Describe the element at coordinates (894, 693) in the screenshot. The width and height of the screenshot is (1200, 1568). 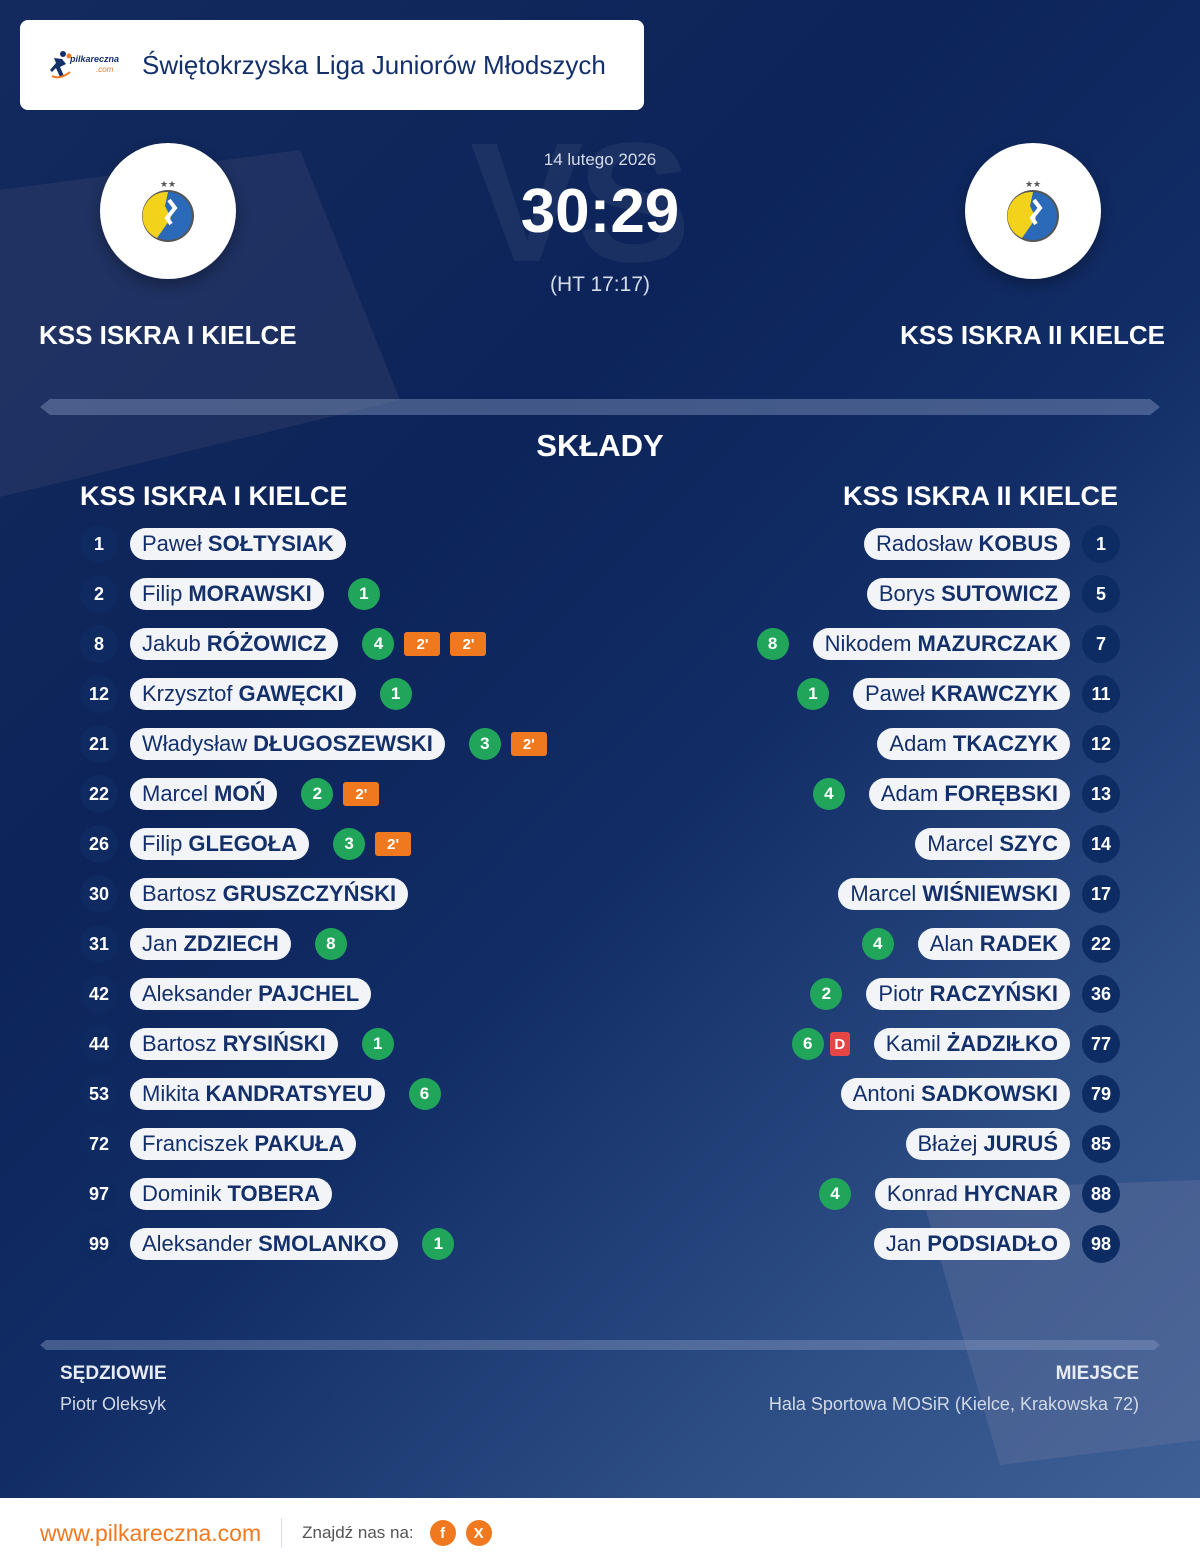
I see `player-first-name: Paweł` at that location.